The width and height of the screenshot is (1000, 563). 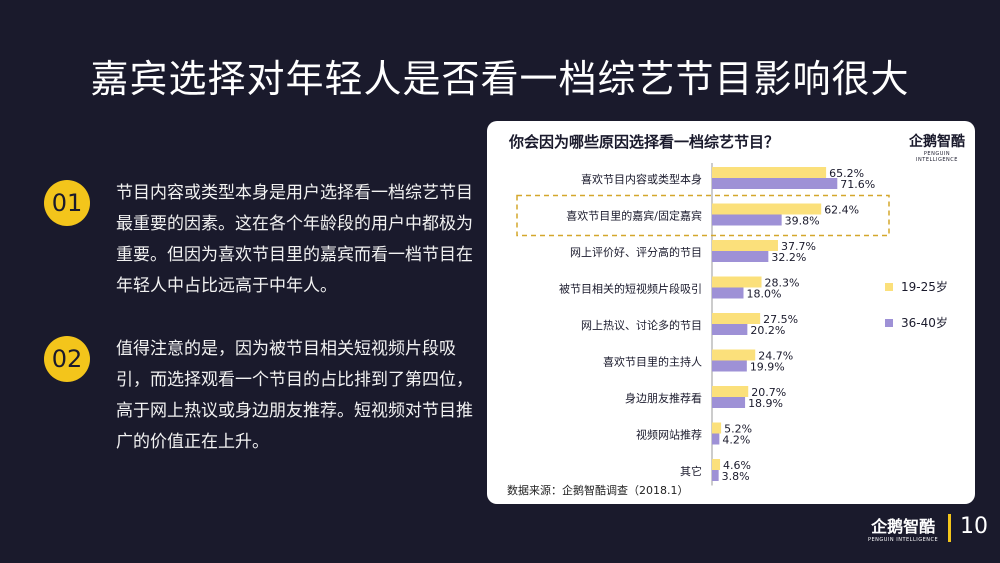 What do you see at coordinates (857, 184) in the screenshot?
I see `data-label: 71.6%` at bounding box center [857, 184].